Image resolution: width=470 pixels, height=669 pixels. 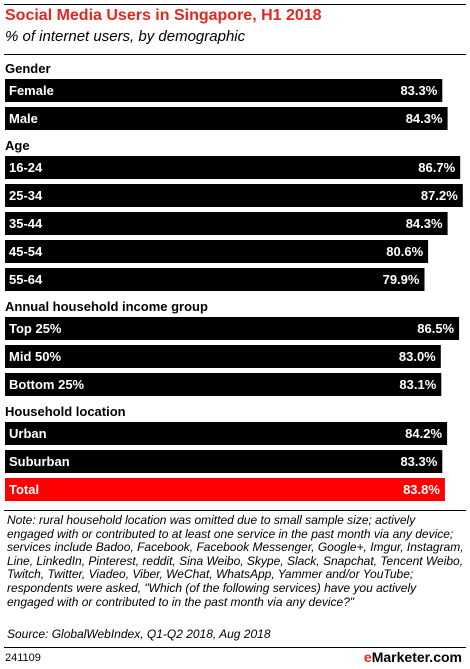 What do you see at coordinates (421, 489) in the screenshot?
I see `bar-value-label: 83.8%` at bounding box center [421, 489].